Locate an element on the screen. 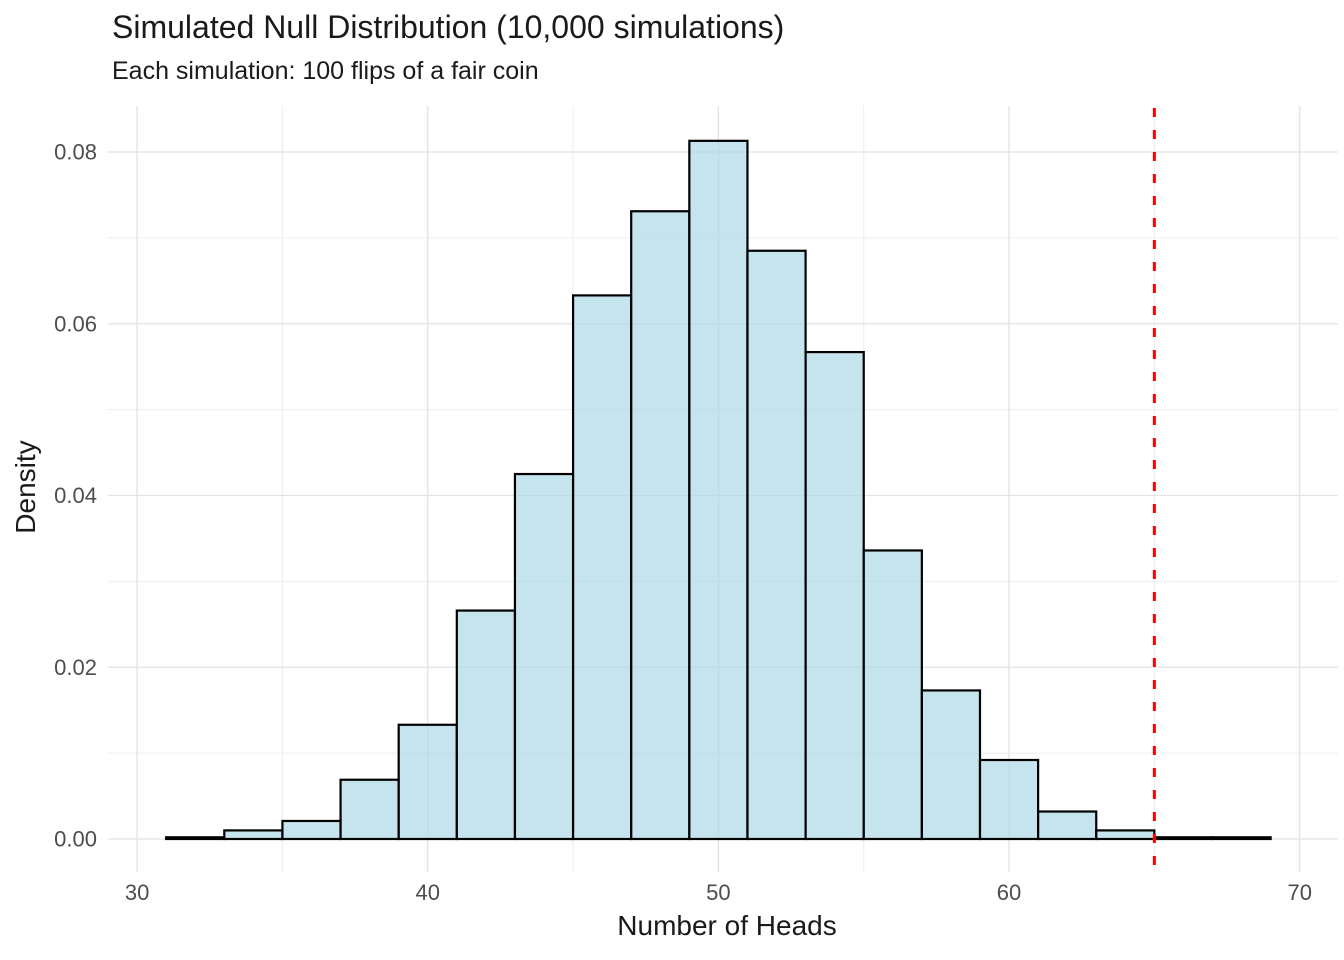 This screenshot has width=1344, height=960. y-axis-title: Density is located at coordinates (25, 487).